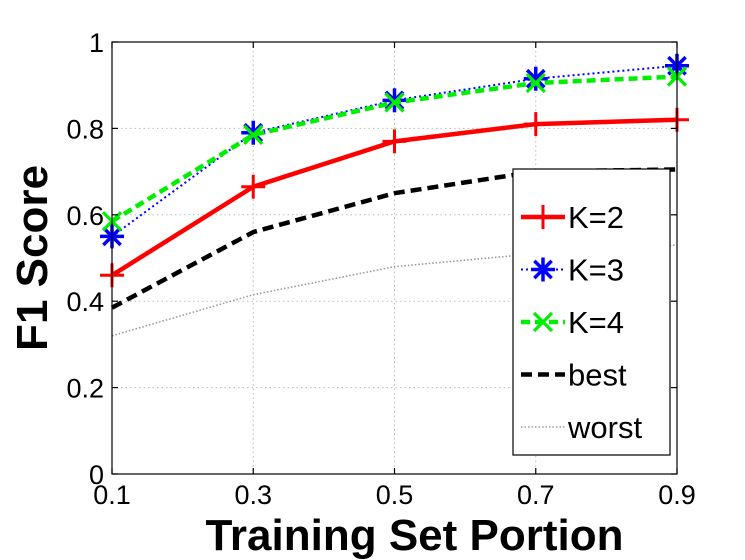  I want to click on legend-label: K=3, so click(596, 270).